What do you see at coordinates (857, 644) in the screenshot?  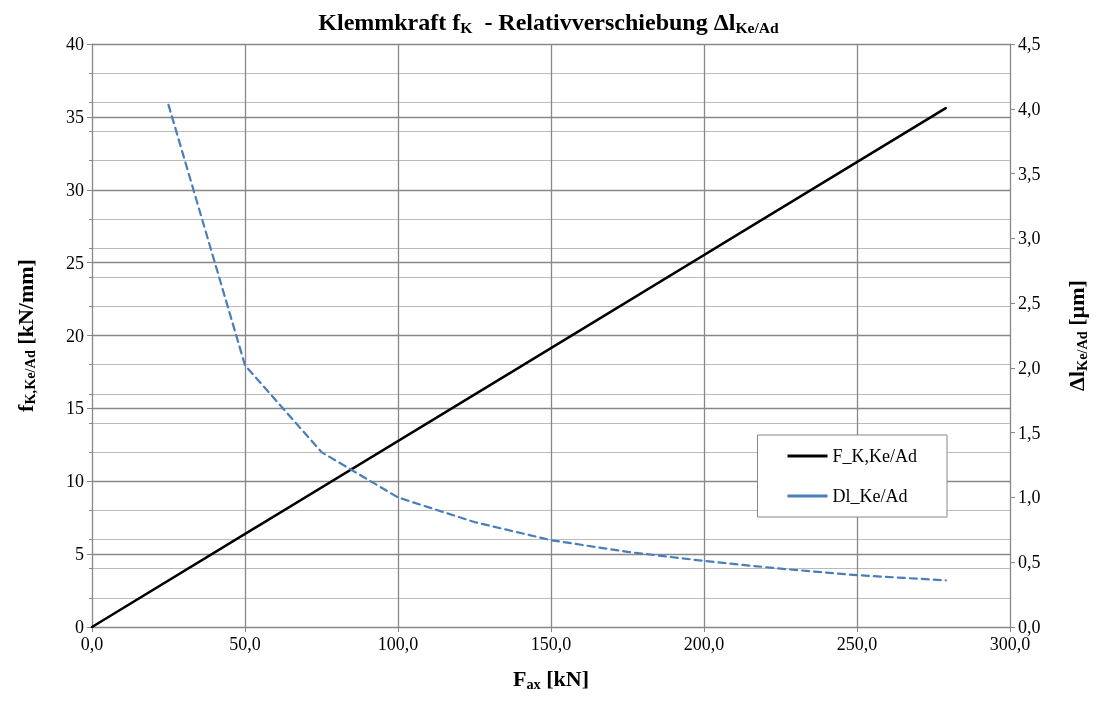 I see `x-tick-label: 250,0` at bounding box center [857, 644].